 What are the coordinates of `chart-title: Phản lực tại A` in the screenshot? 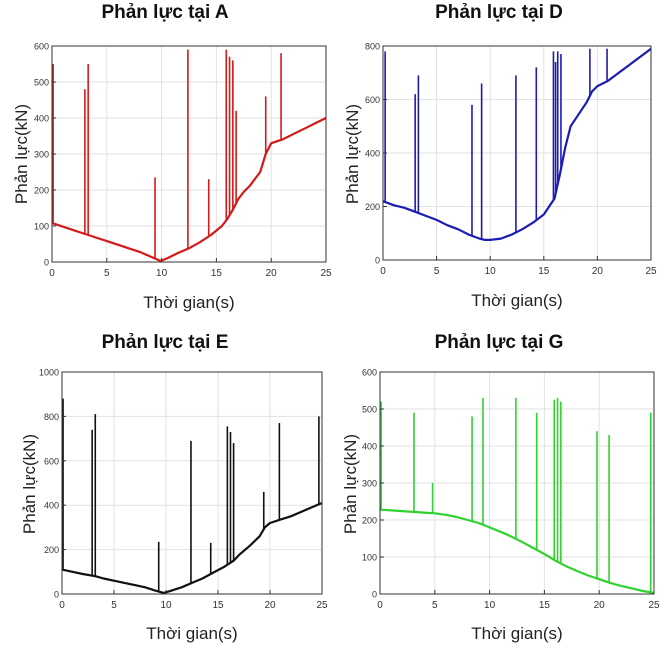 It's located at (165, 12).